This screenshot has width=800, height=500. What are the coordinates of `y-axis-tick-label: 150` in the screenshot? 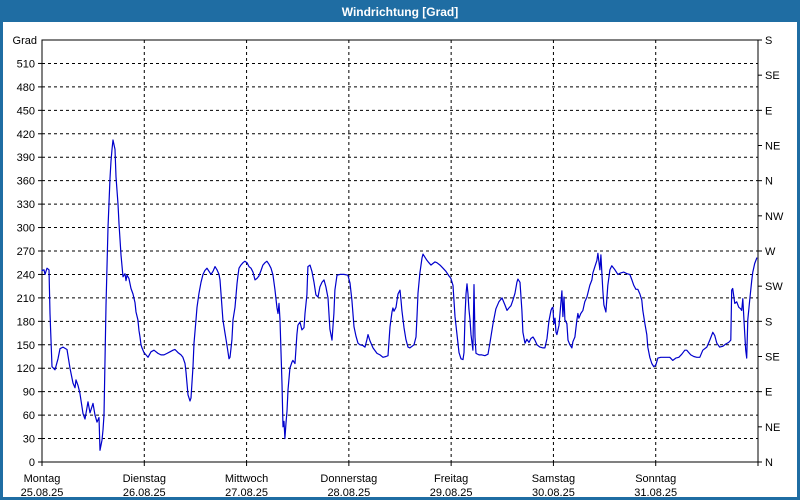 It's located at (26, 346).